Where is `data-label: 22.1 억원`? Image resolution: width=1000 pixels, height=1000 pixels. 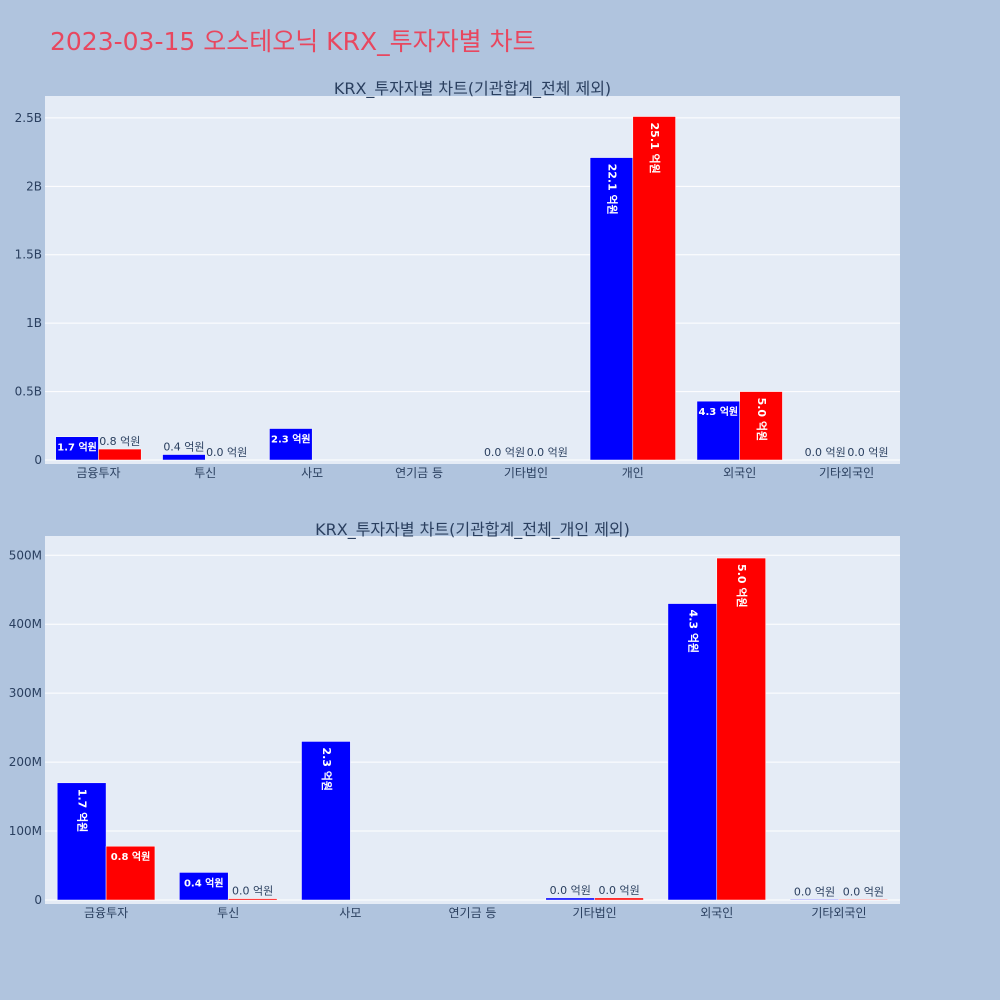 data-label: 22.1 억원 is located at coordinates (612, 189).